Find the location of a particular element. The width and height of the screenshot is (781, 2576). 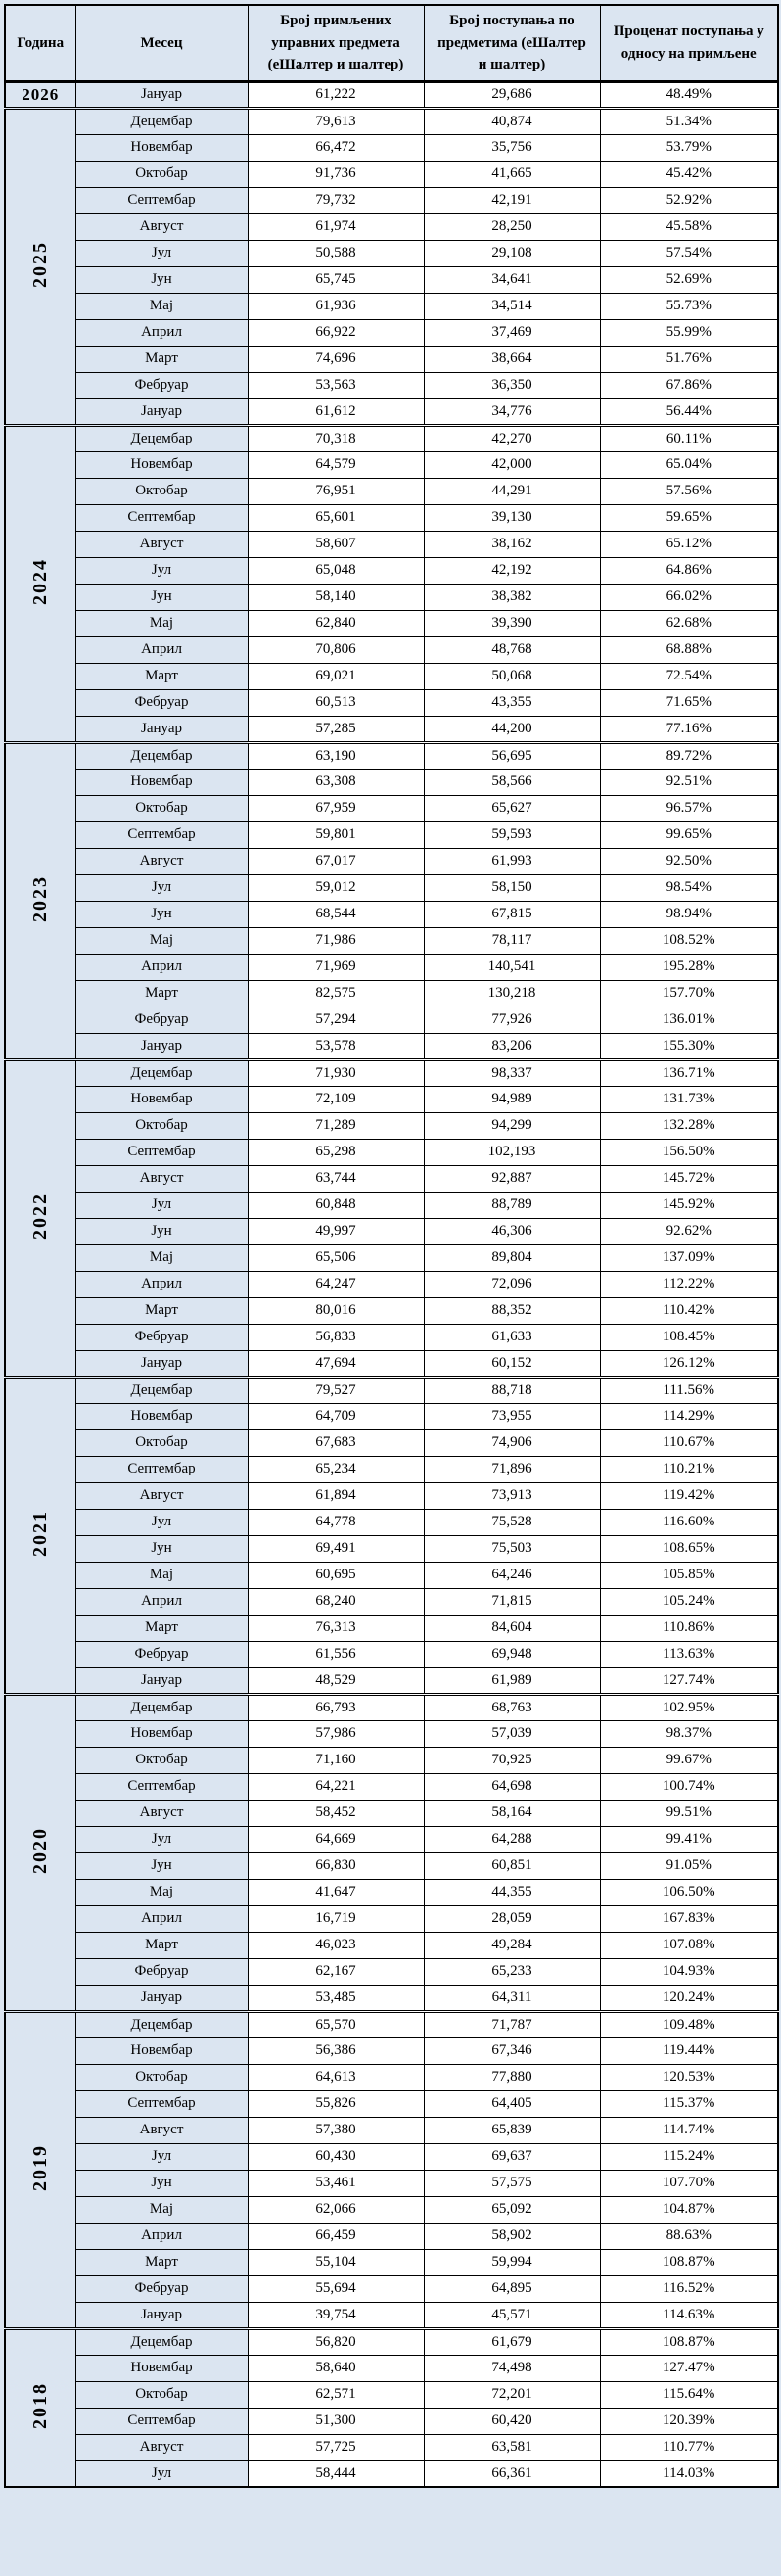

received-cell: 62,066 is located at coordinates (336, 2209).